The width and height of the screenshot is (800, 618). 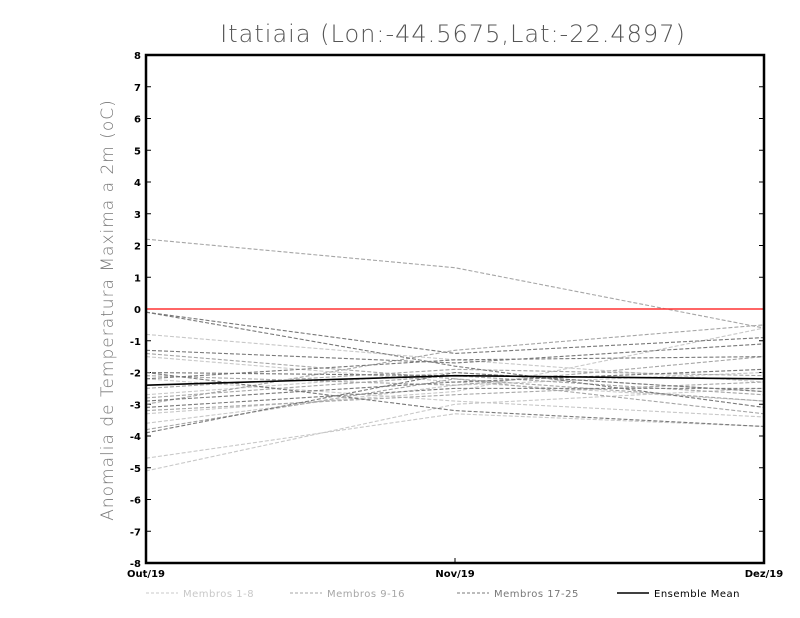 What do you see at coordinates (137, 247) in the screenshot?
I see `y-tick-label: 2` at bounding box center [137, 247].